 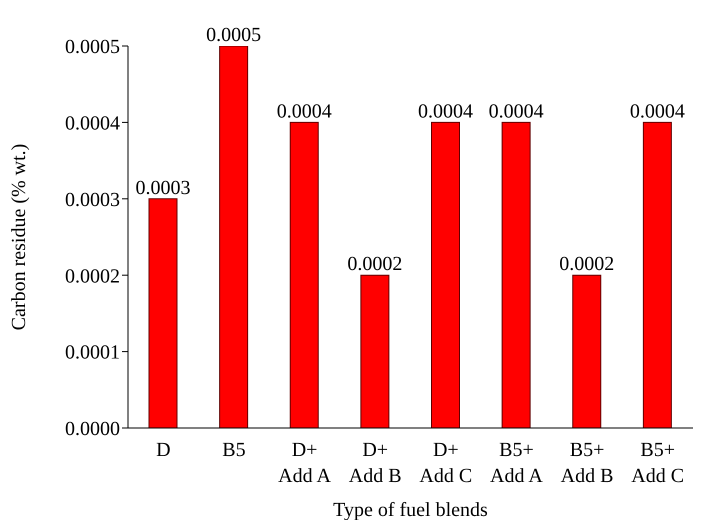 What do you see at coordinates (92, 199) in the screenshot?
I see `y-tick-label: 0.0003` at bounding box center [92, 199].